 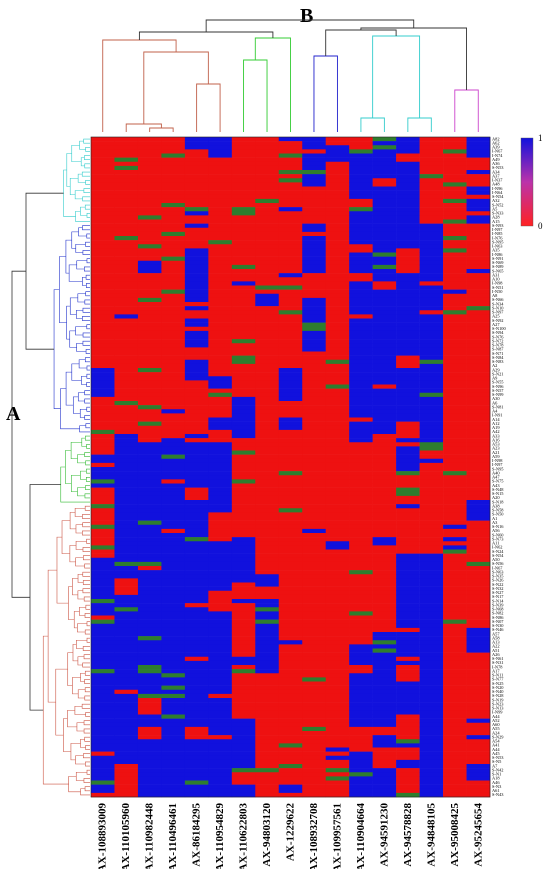 I want to click on row-label: S-N1, so click(x=496, y=774).